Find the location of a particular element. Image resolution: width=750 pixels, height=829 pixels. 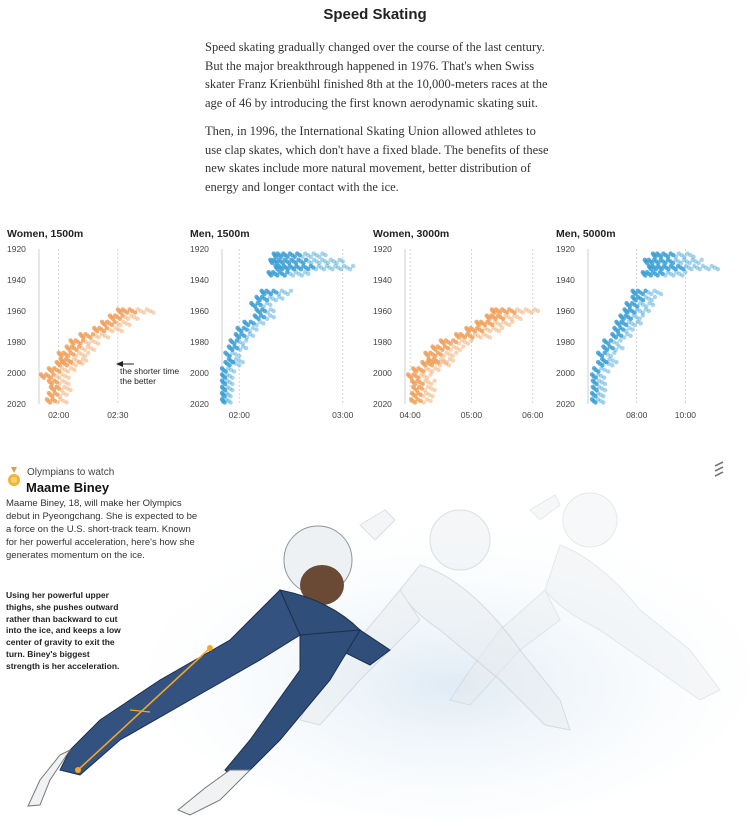

x-tick-label: 02:00 is located at coordinates (240, 415).